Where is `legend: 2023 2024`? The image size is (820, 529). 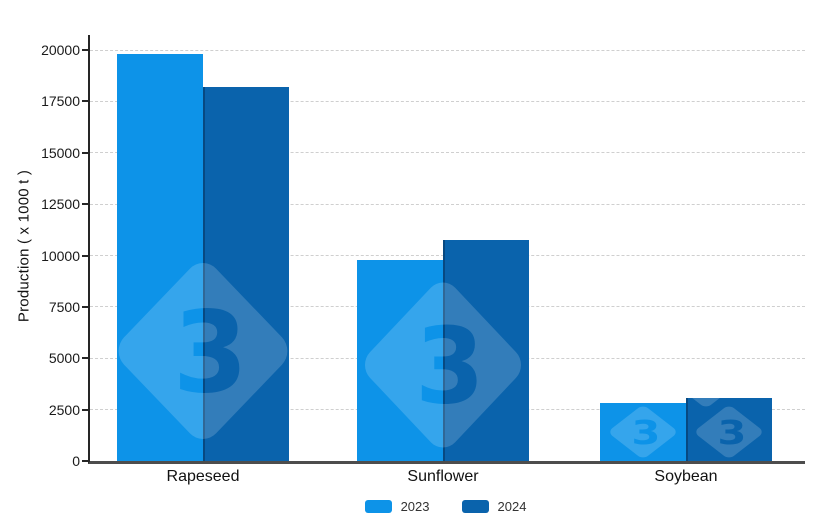 legend: 2023 2024 is located at coordinates (445, 506).